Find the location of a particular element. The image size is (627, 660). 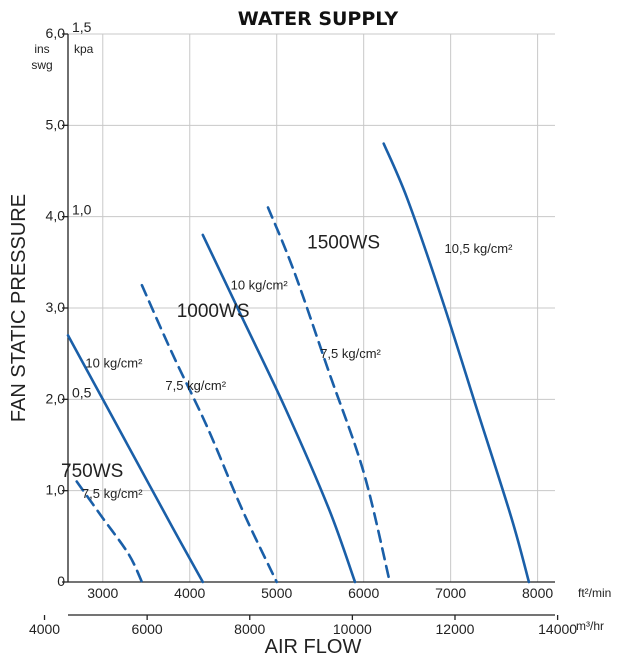

y-tick-label: 1,0 is located at coordinates (56, 490).